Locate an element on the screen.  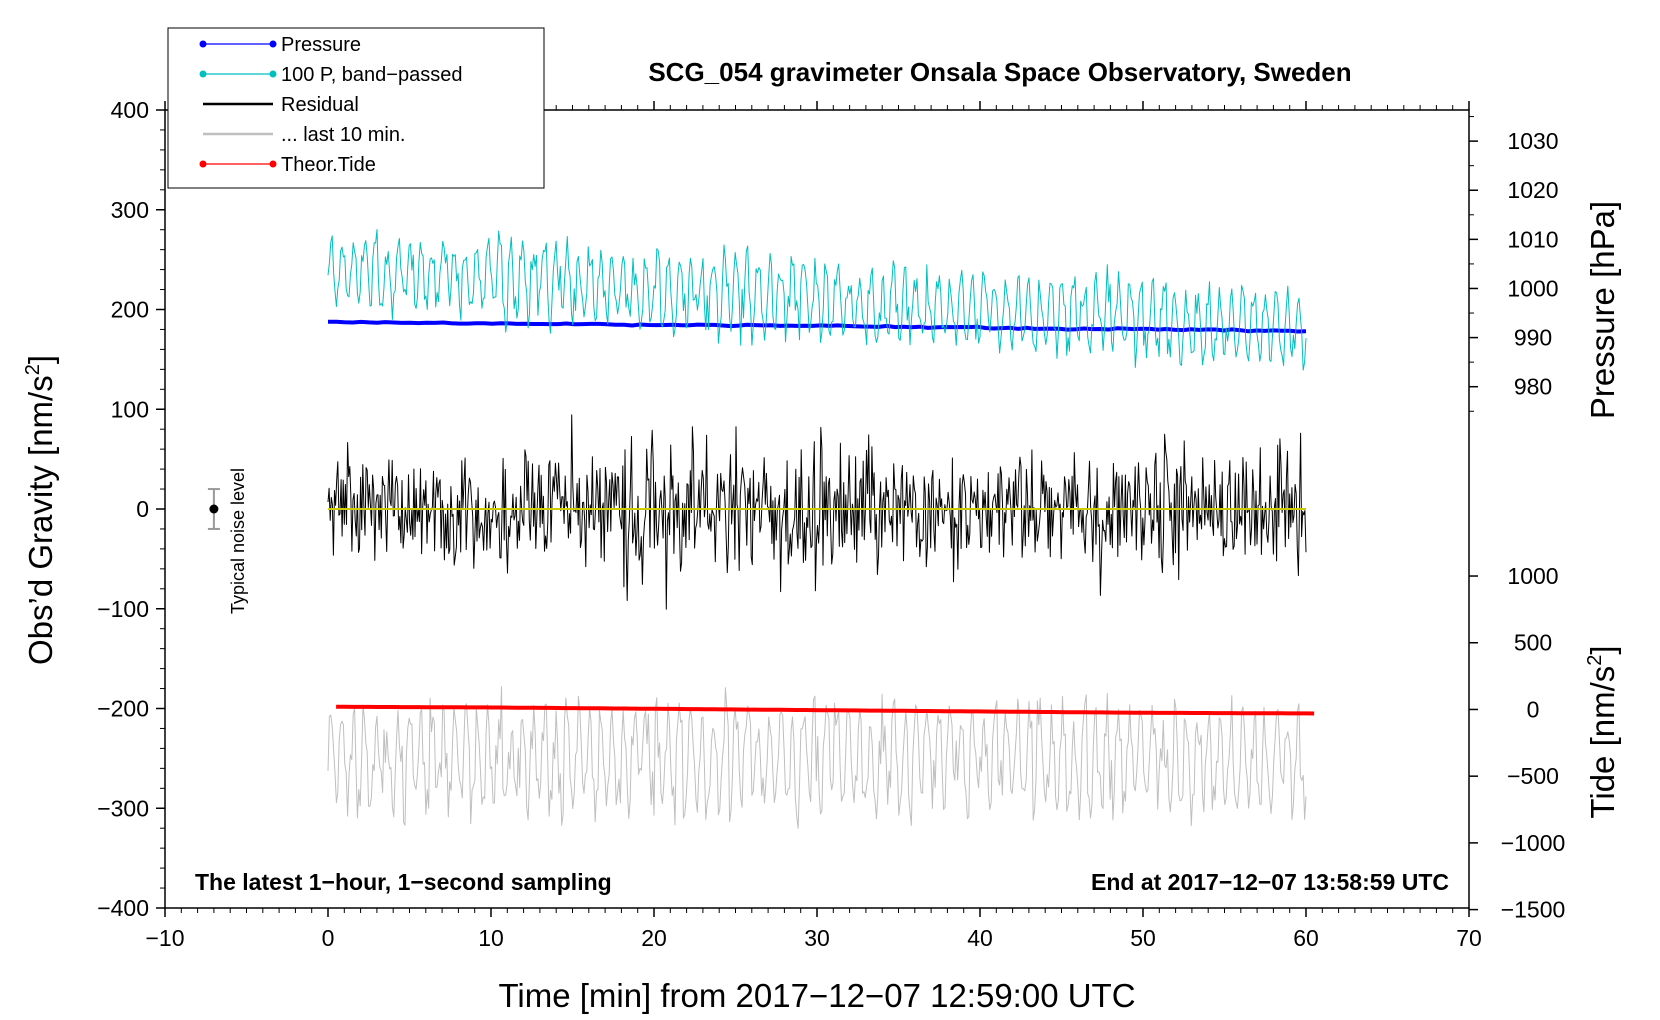
y-axis-title-left-close: ] is located at coordinates (40, 359).